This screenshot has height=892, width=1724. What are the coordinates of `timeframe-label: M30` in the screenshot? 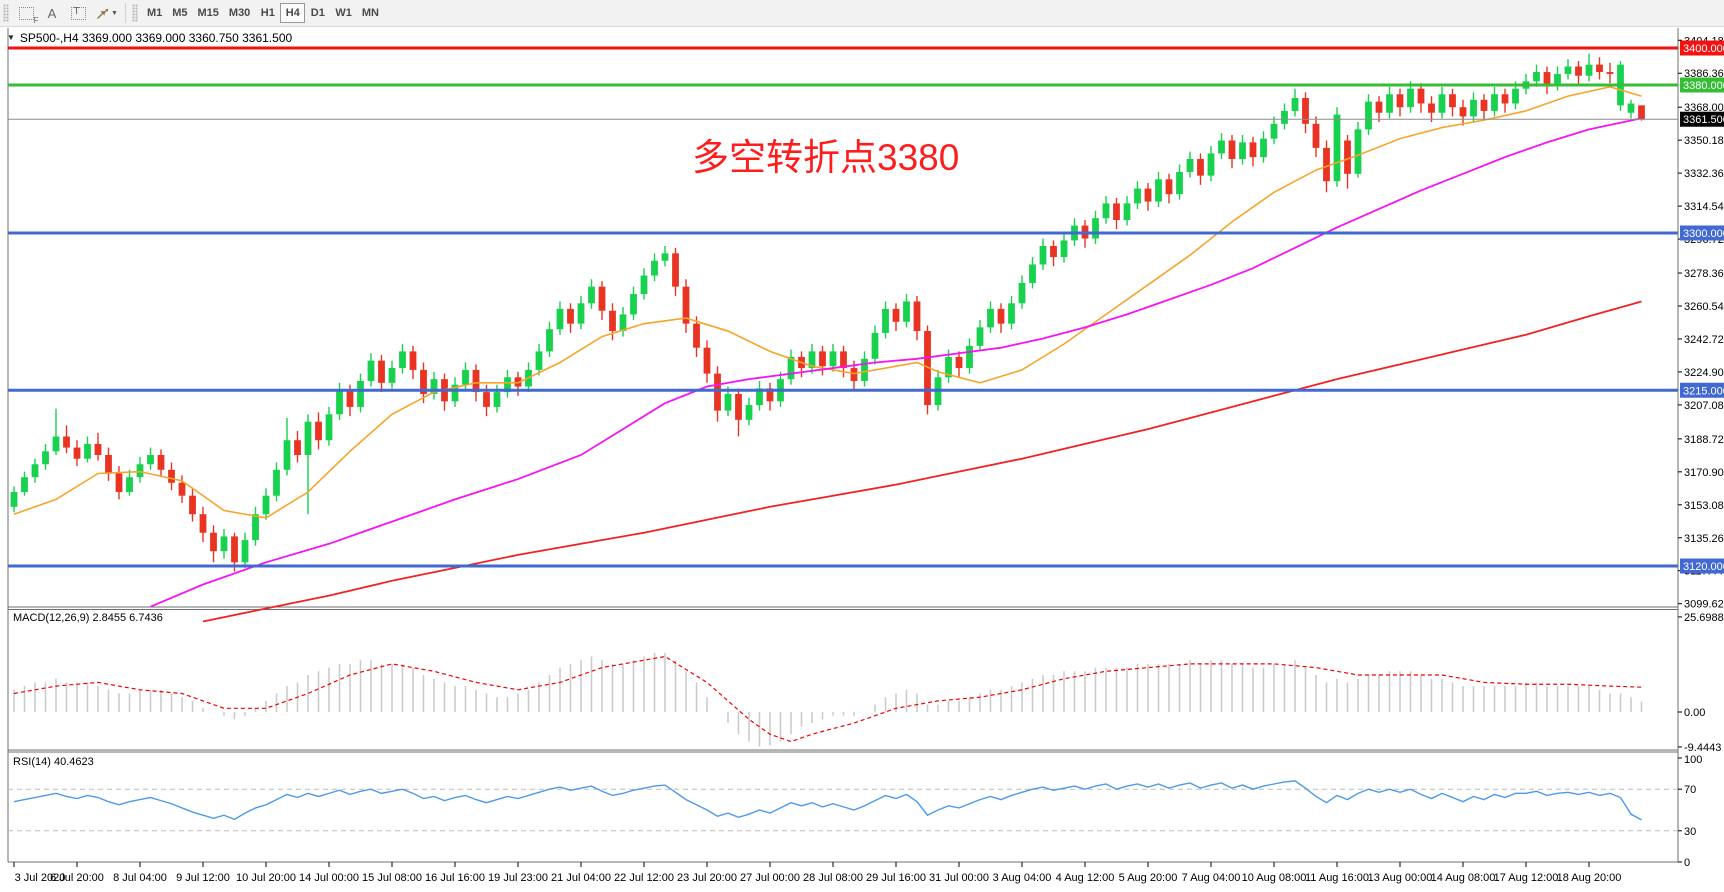 It's located at (239, 13).